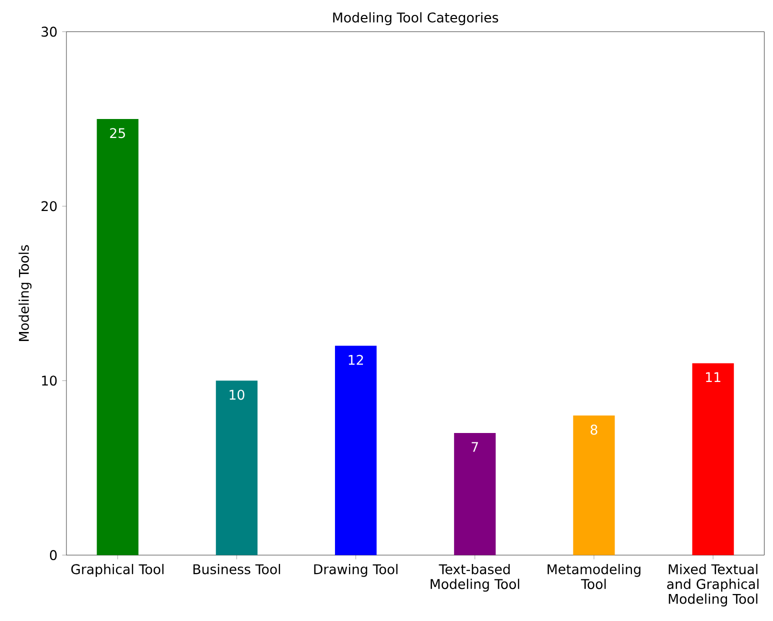 The image size is (773, 621). Describe the element at coordinates (713, 377) in the screenshot. I see `data-label: 11` at that location.